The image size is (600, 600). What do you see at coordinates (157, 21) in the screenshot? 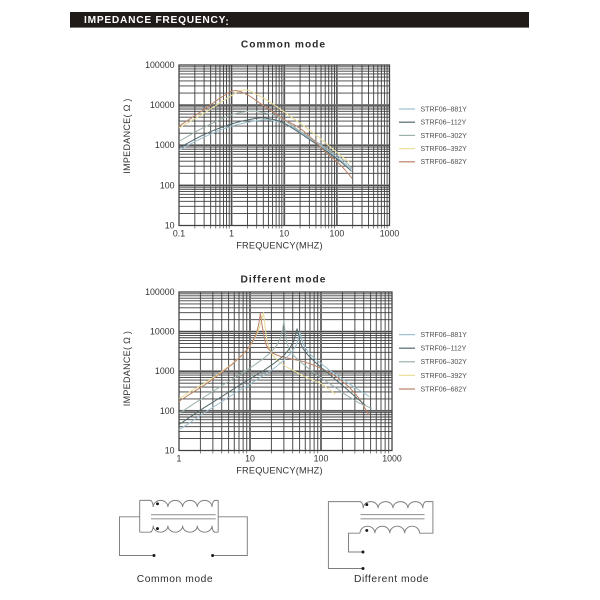
I see `svg-text: IMPEDANCE FREQUENCY:` at bounding box center [157, 21].